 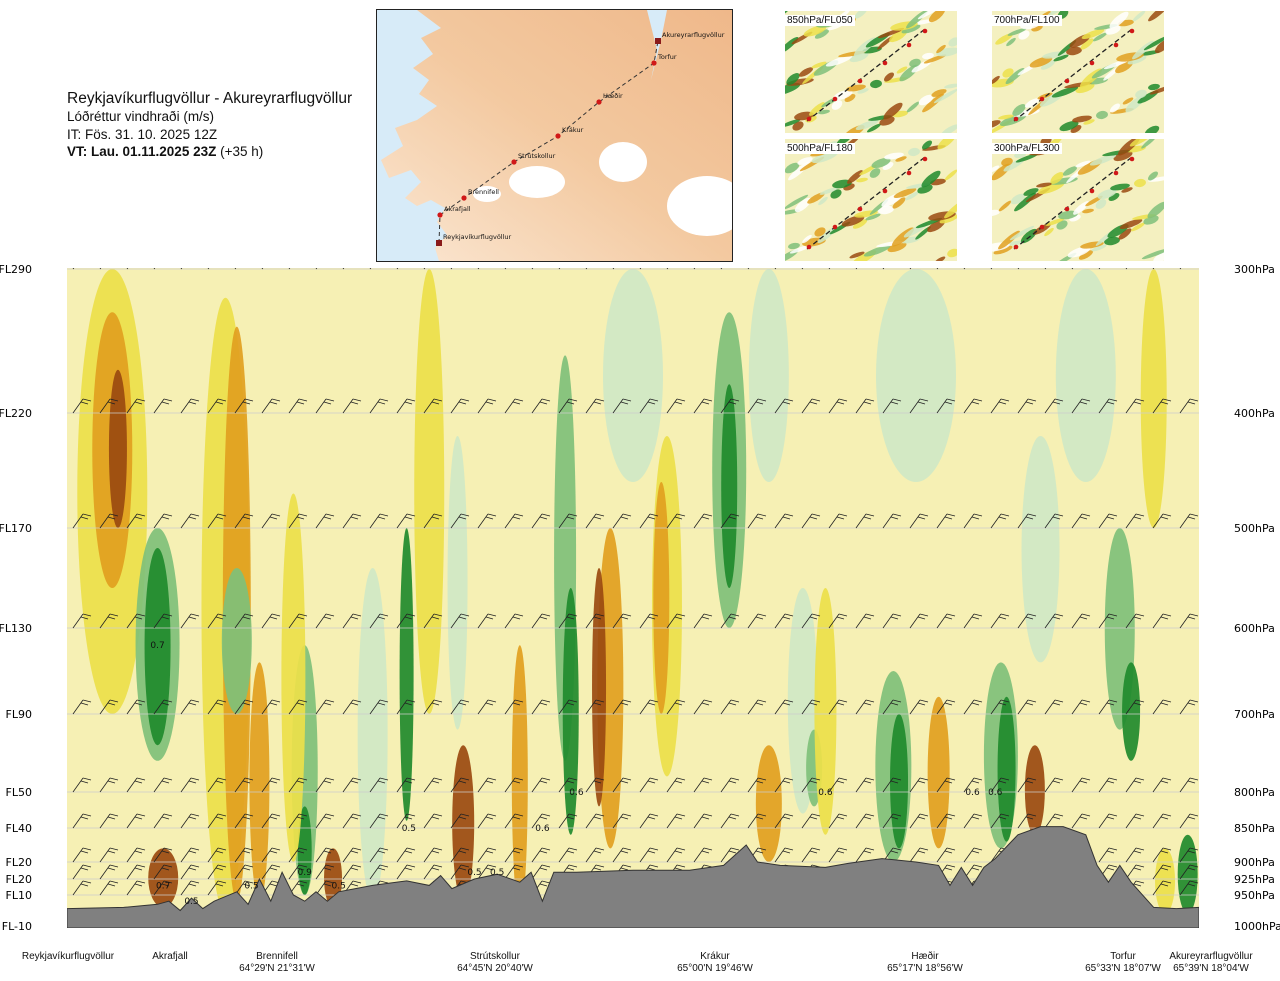 I want to click on glacier-shape, so click(x=537, y=182).